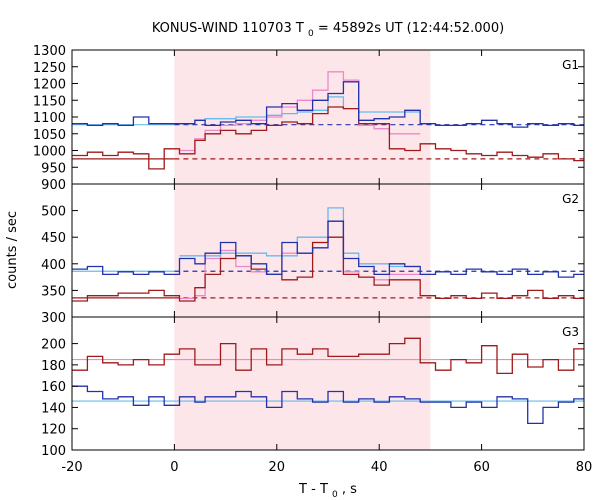  What do you see at coordinates (49, 85) in the screenshot?
I see `panel-g1-y-tick-label: 1200` at bounding box center [49, 85].